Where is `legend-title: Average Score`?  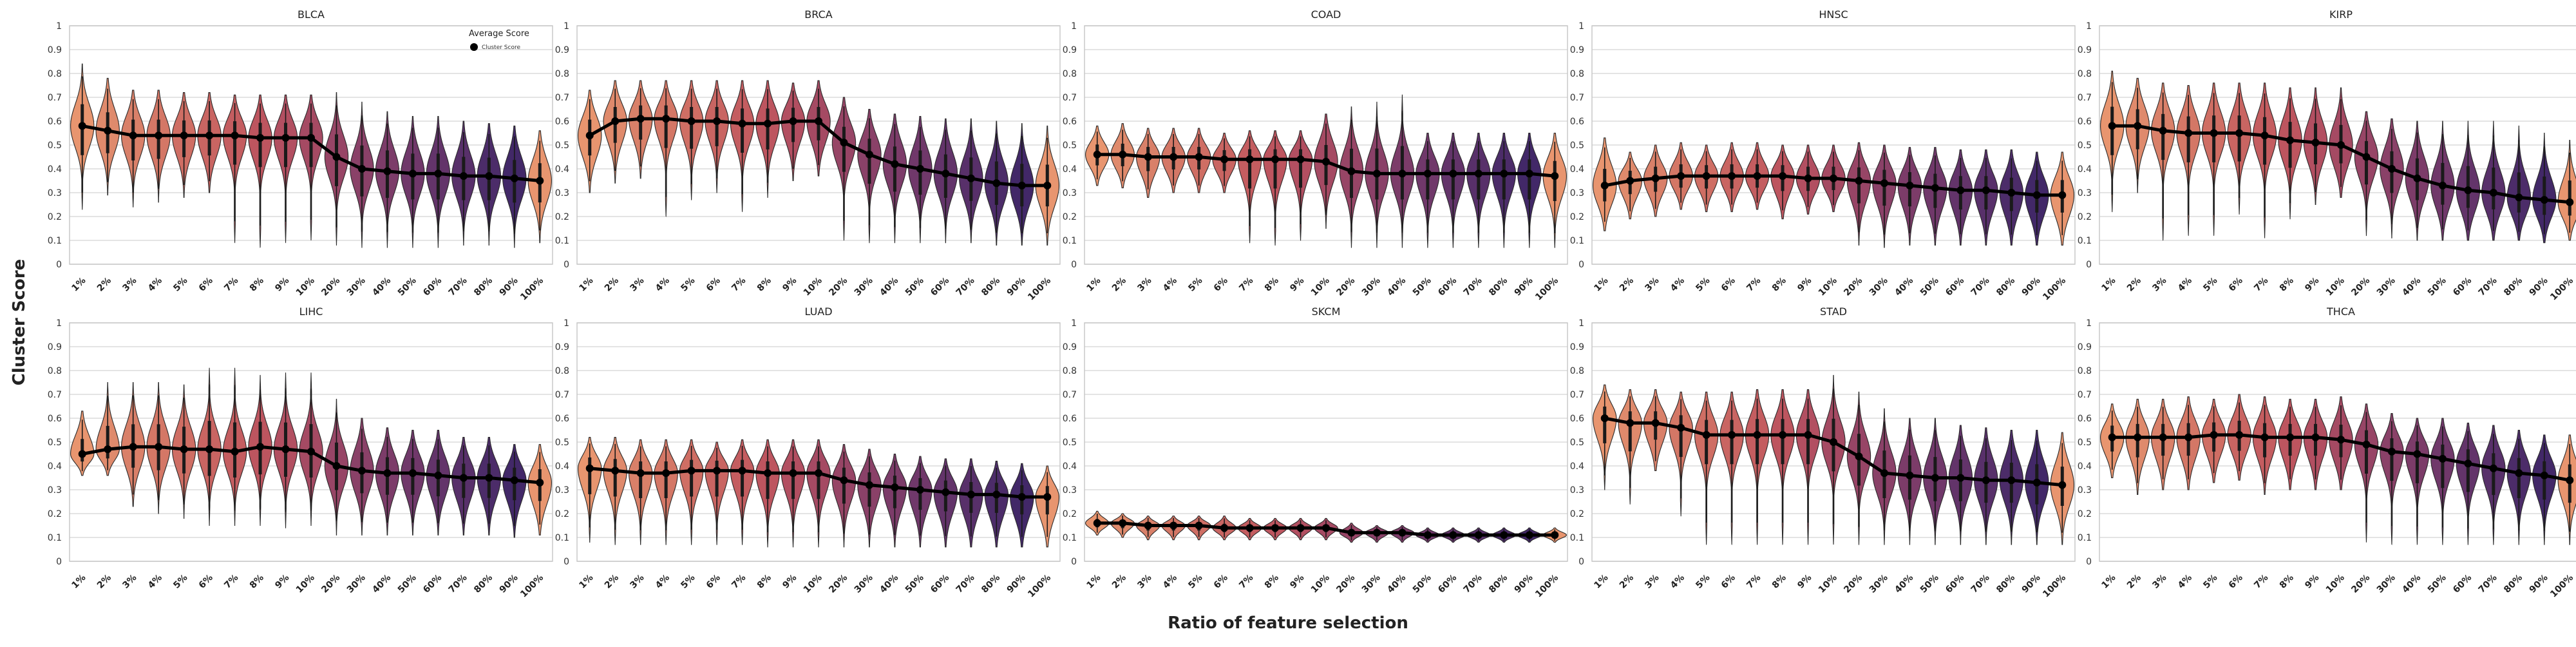
legend-title: Average Score is located at coordinates (499, 34).